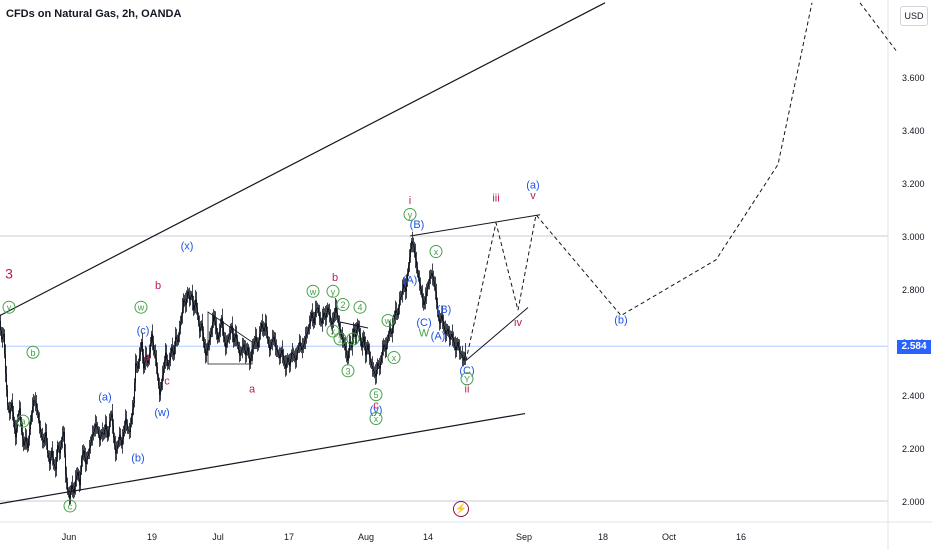  What do you see at coordinates (914, 16) in the screenshot?
I see `currency-button: USD` at bounding box center [914, 16].